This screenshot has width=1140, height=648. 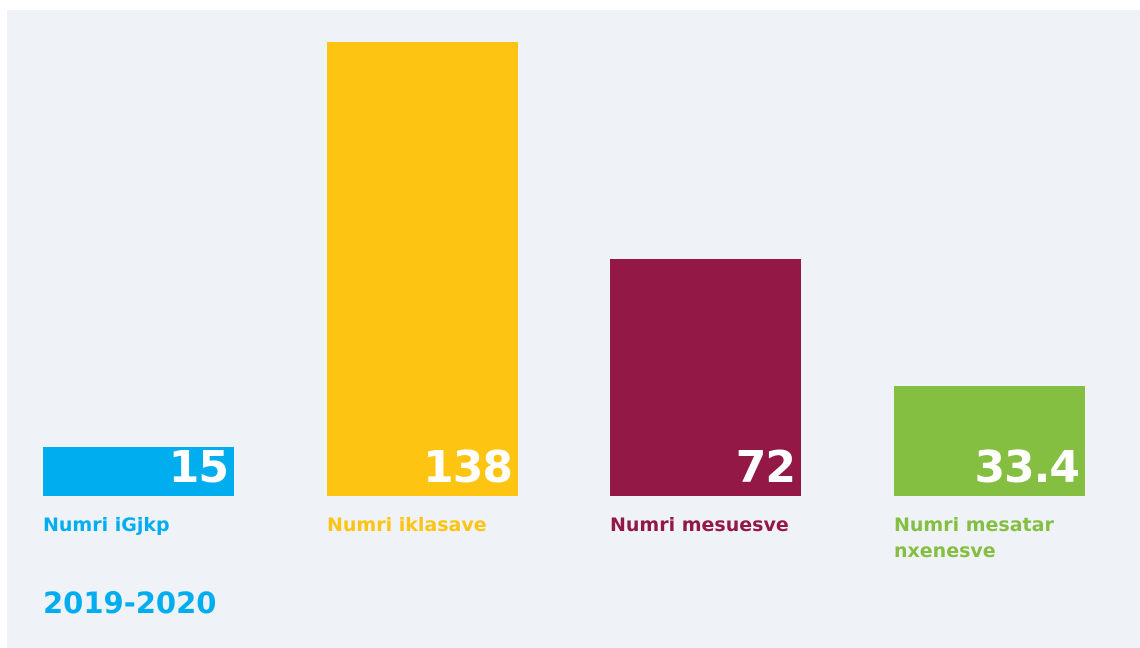 What do you see at coordinates (1027, 467) in the screenshot?
I see `value-label: 33.4` at bounding box center [1027, 467].